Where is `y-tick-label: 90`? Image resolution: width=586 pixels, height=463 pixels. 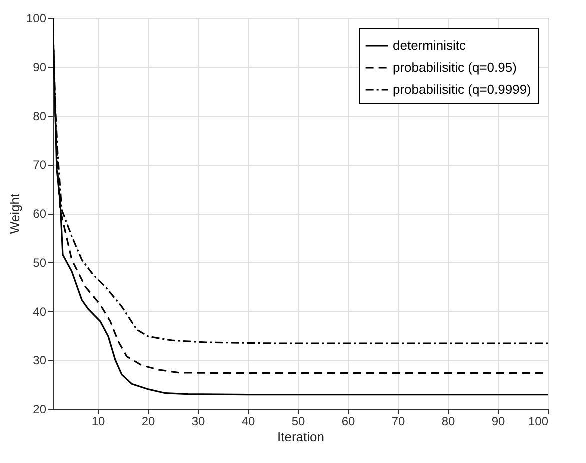
y-tick-label: 90 is located at coordinates (40, 67).